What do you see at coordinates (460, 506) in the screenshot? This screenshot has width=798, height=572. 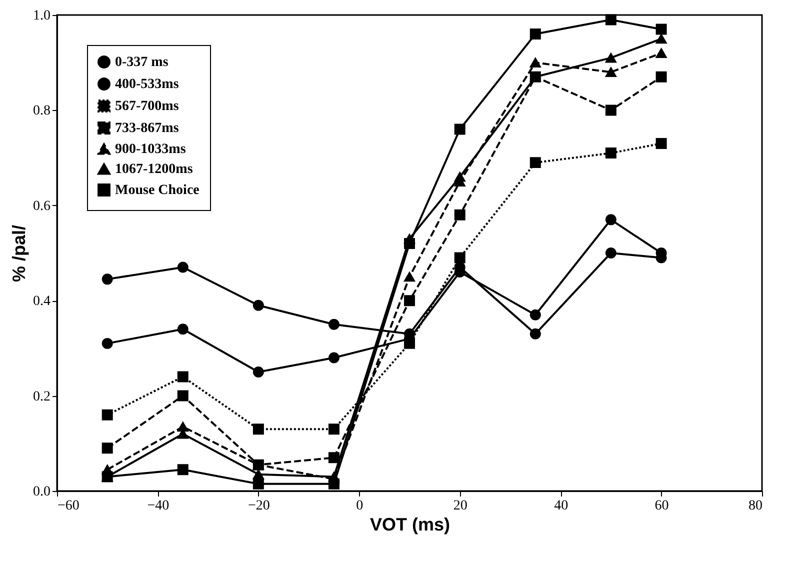 I see `x-tick-label: 20` at bounding box center [460, 506].